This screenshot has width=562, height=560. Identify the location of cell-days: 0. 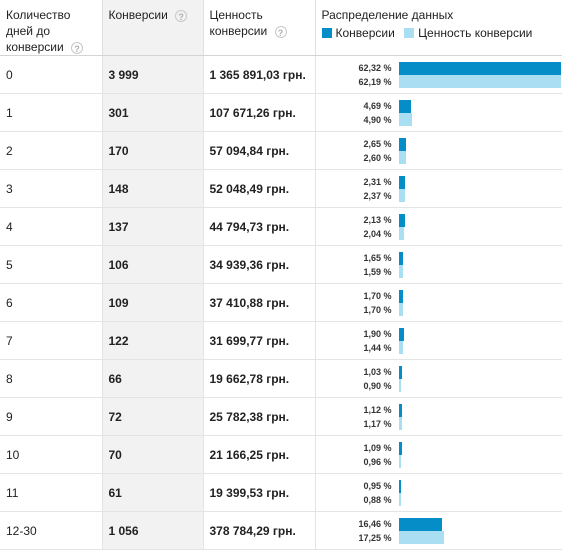
(51, 74).